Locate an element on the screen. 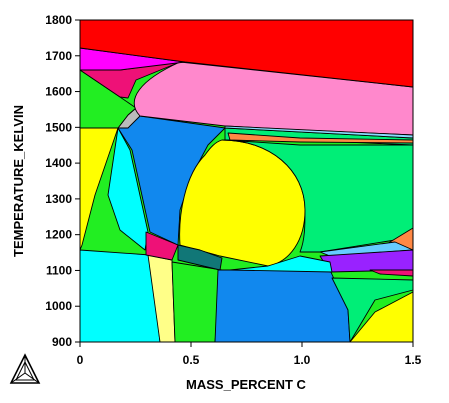  y-tick-label: 1400 is located at coordinates (58, 163).